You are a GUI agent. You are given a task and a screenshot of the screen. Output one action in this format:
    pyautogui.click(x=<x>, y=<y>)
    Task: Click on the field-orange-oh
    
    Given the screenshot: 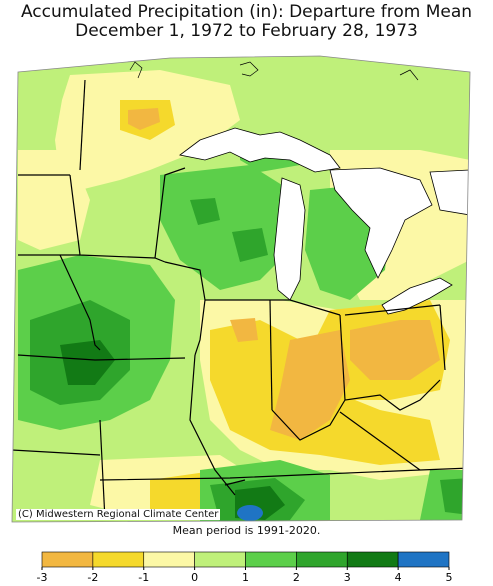 What is the action you would take?
    pyautogui.click(x=395, y=350)
    